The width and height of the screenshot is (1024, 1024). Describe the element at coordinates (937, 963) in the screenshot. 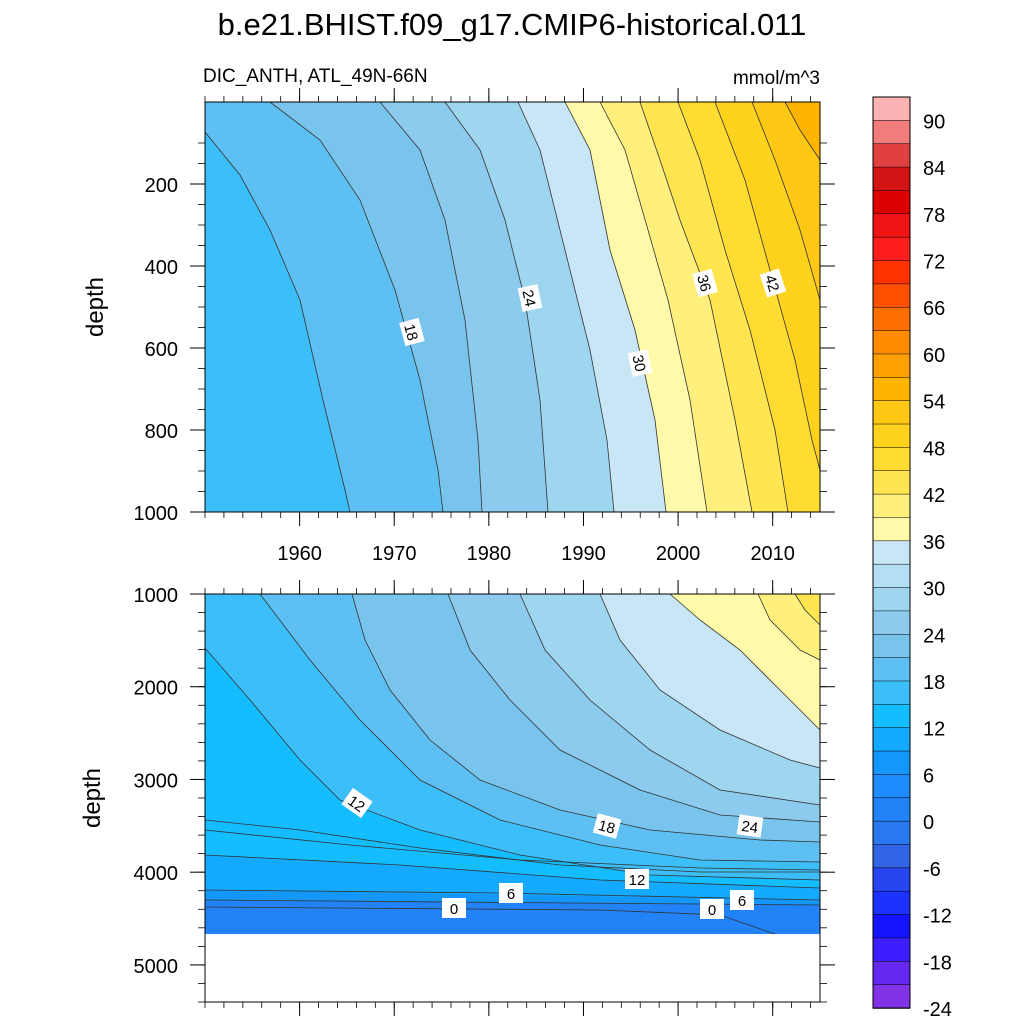

I see `colorbar-tick-label: -18` at that location.